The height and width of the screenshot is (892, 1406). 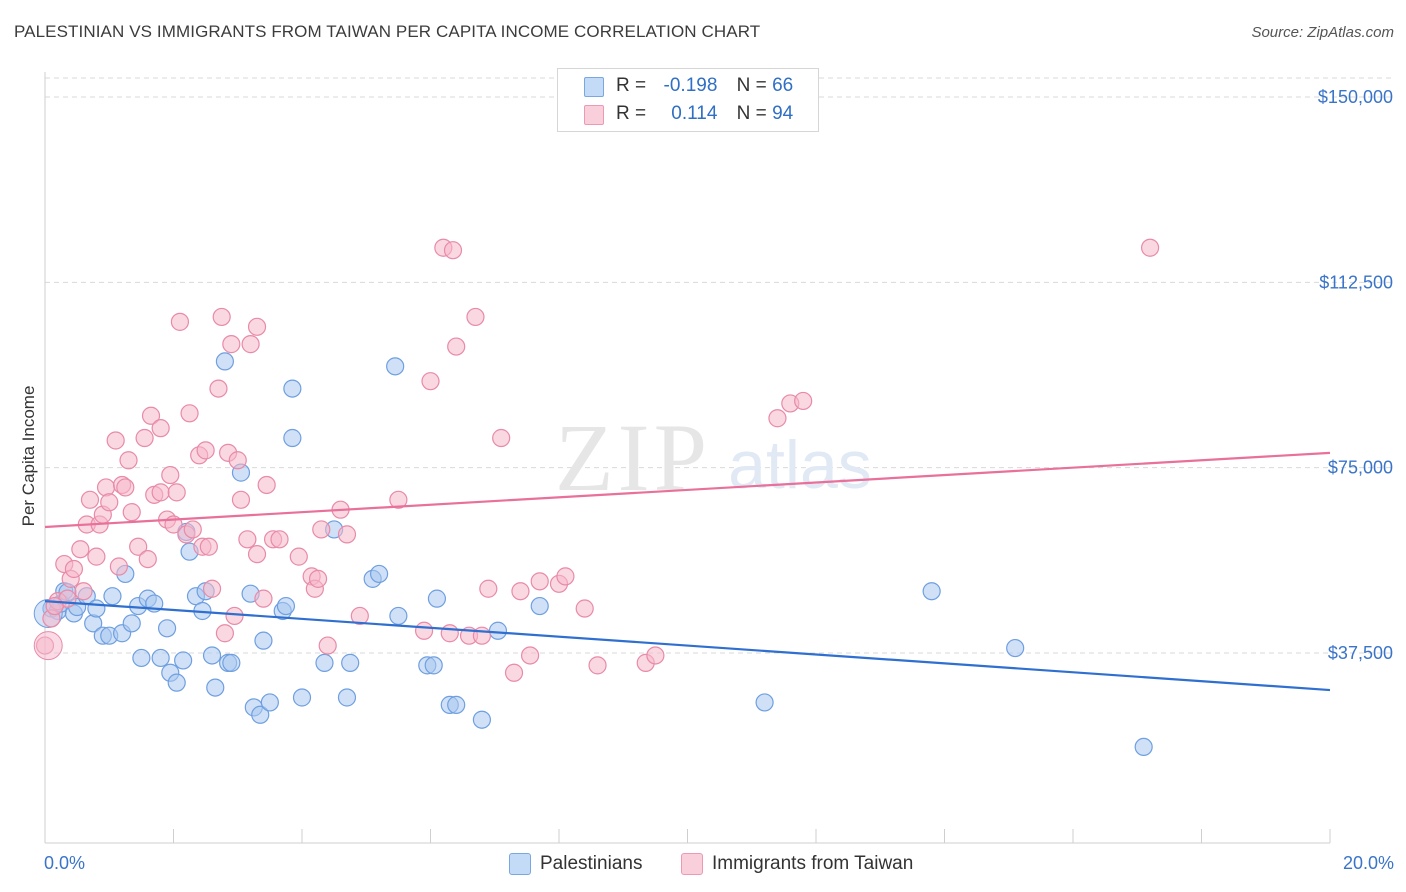 What do you see at coordinates (48, 646) in the screenshot?
I see `point-taiwan-large` at bounding box center [48, 646].